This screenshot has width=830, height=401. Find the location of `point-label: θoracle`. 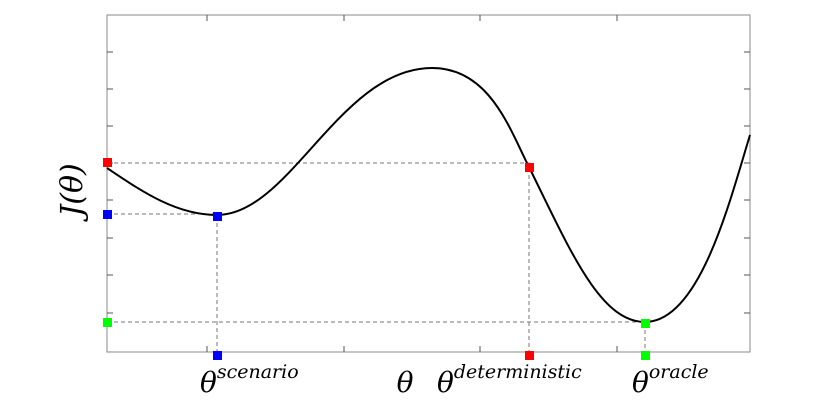

point-label: θoracle is located at coordinates (670, 380).